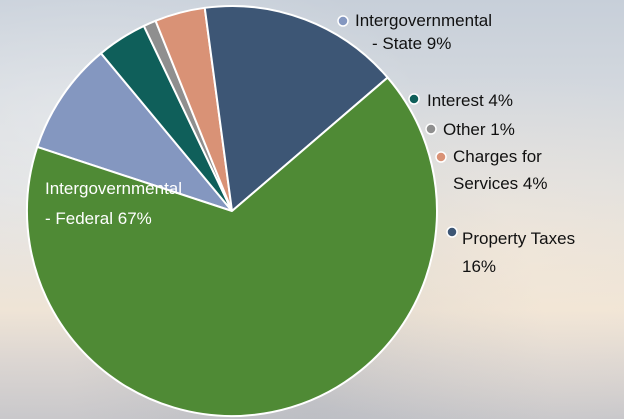 This screenshot has height=419, width=624. I want to click on slice-label-other: Other 1%, so click(479, 129).